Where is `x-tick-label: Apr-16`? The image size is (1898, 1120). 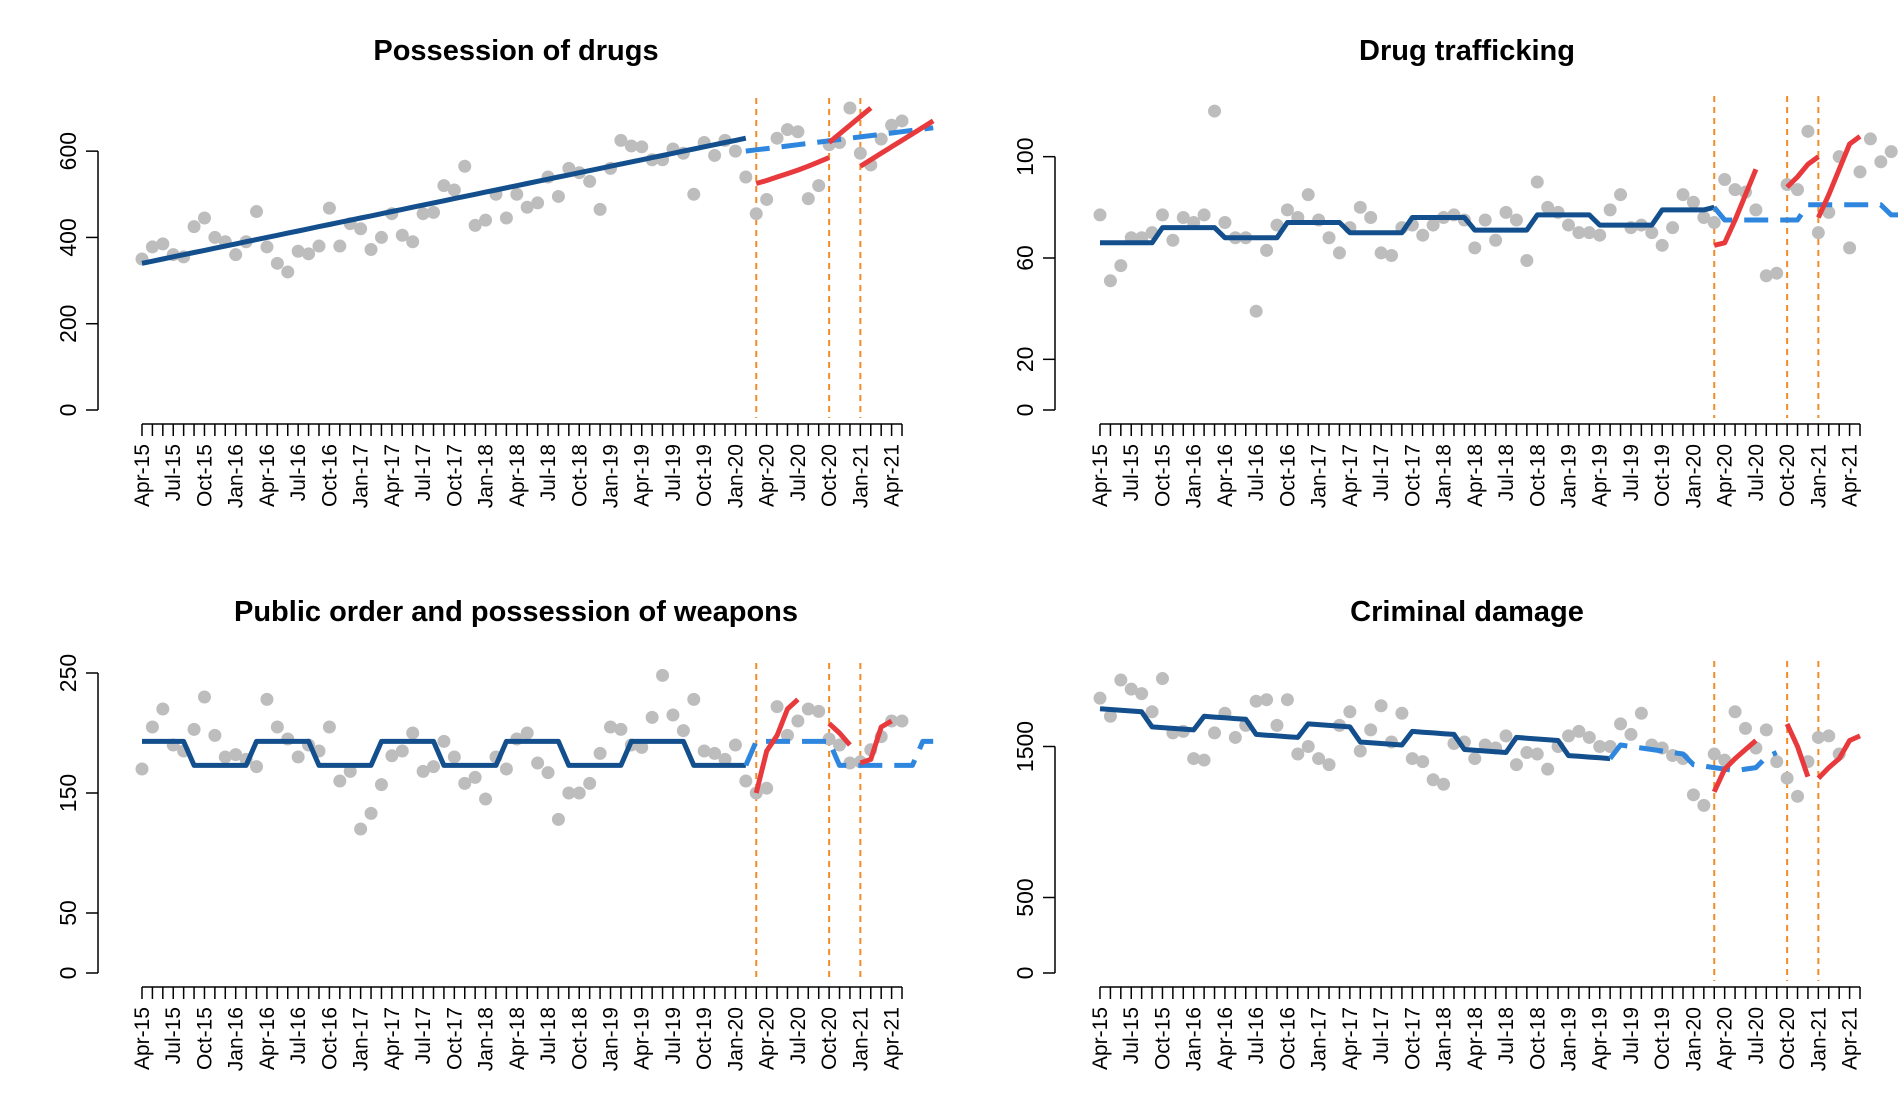
x-tick-label: Apr-16 is located at coordinates (1225, 1038).